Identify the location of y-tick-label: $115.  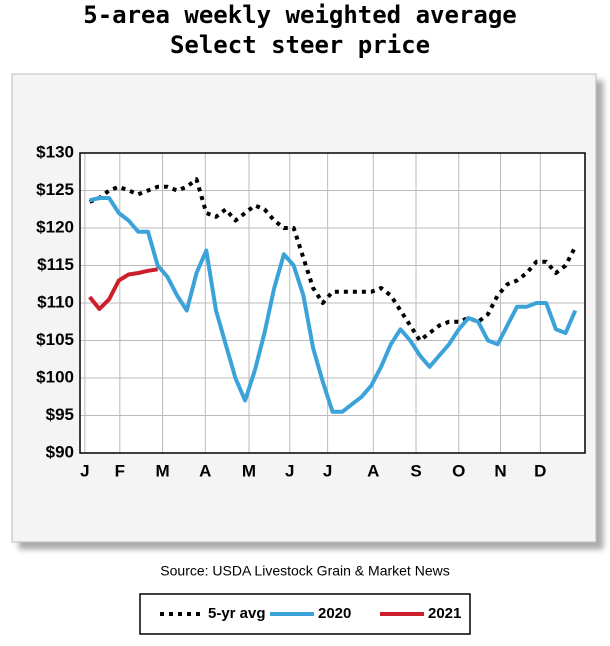
(55, 264).